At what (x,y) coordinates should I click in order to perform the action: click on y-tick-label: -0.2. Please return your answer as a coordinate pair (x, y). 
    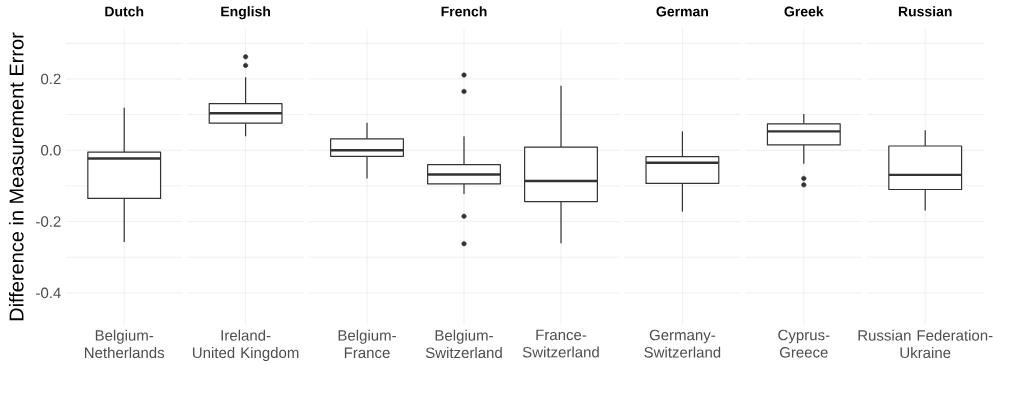
    Looking at the image, I should click on (48, 221).